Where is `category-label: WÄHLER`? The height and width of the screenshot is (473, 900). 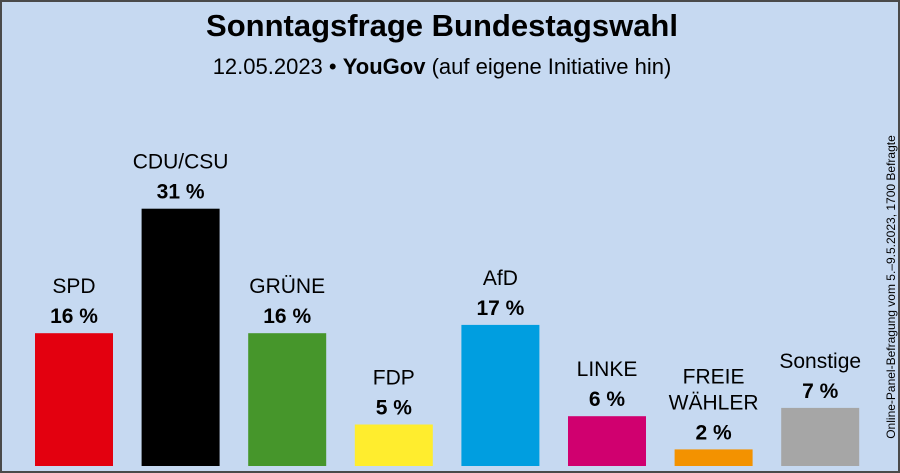 category-label: WÄHLER is located at coordinates (714, 402).